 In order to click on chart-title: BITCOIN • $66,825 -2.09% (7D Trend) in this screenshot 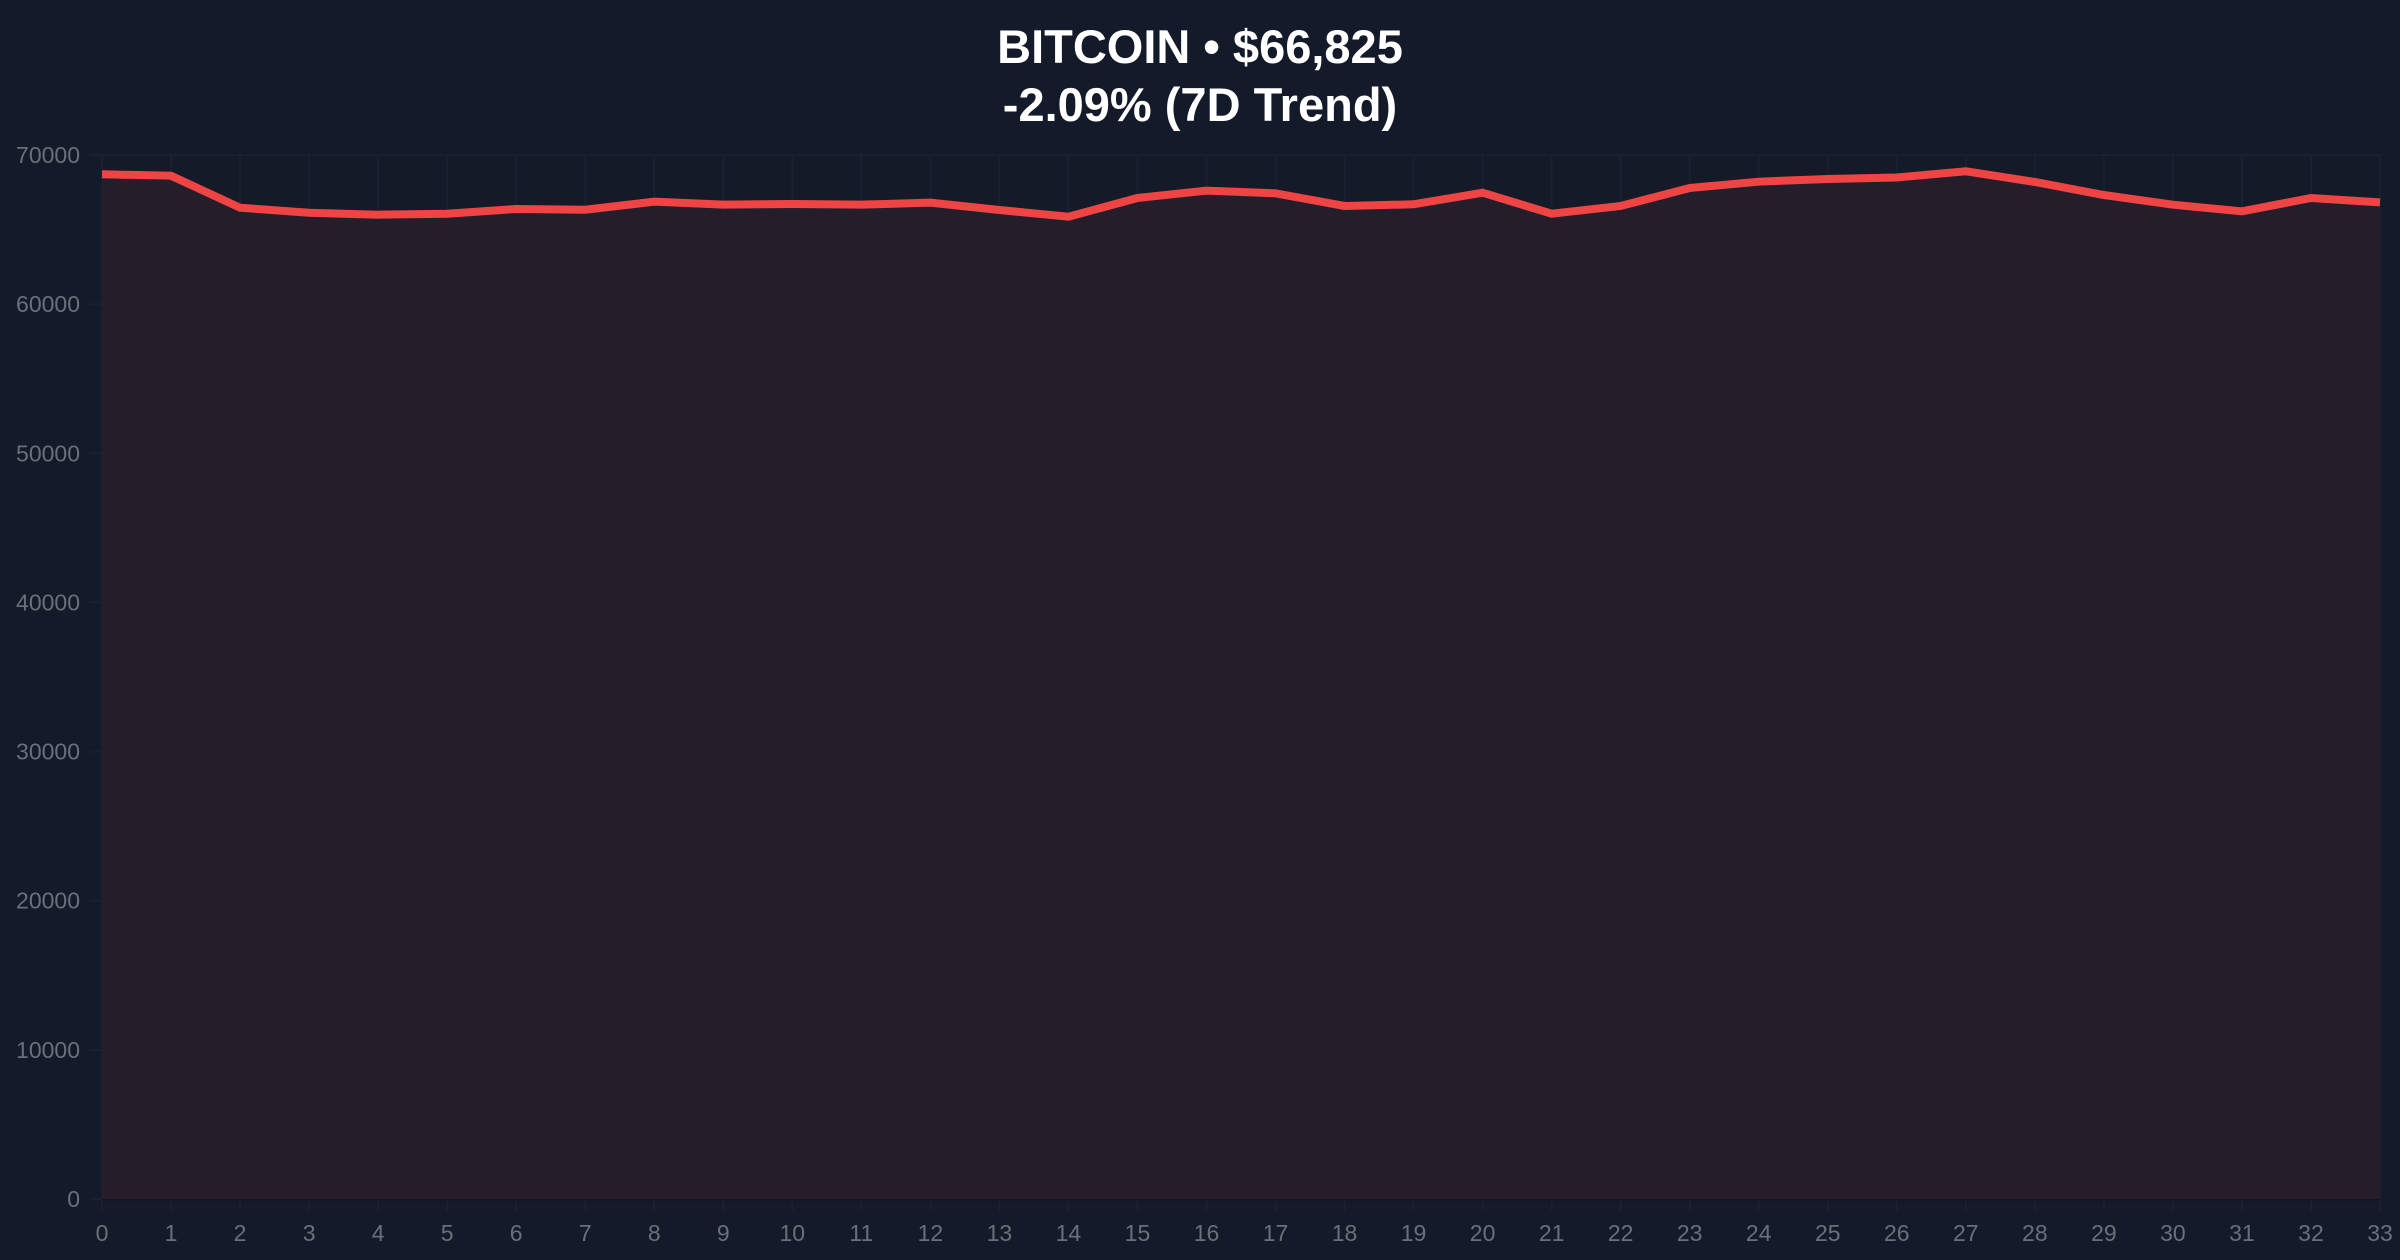, I will do `click(1200, 76)`.